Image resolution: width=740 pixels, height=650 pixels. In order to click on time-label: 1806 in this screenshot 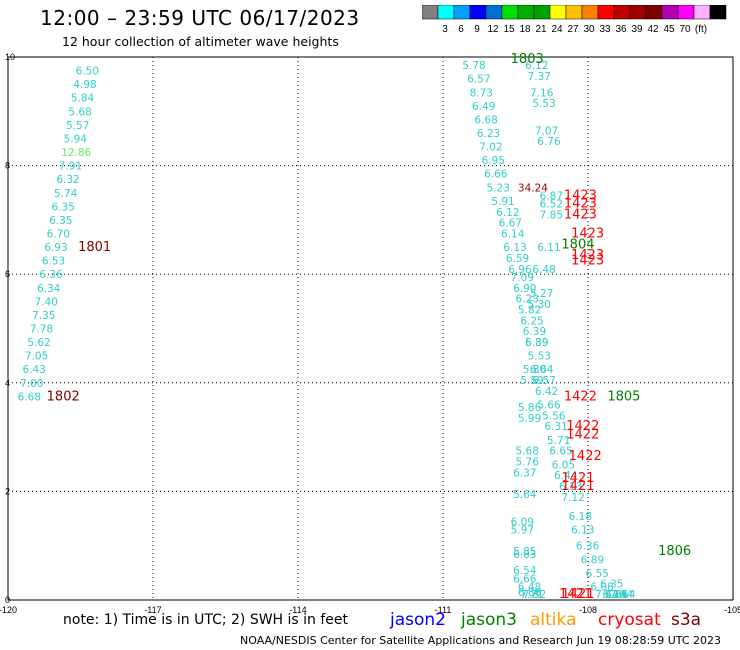, I will do `click(674, 551)`.